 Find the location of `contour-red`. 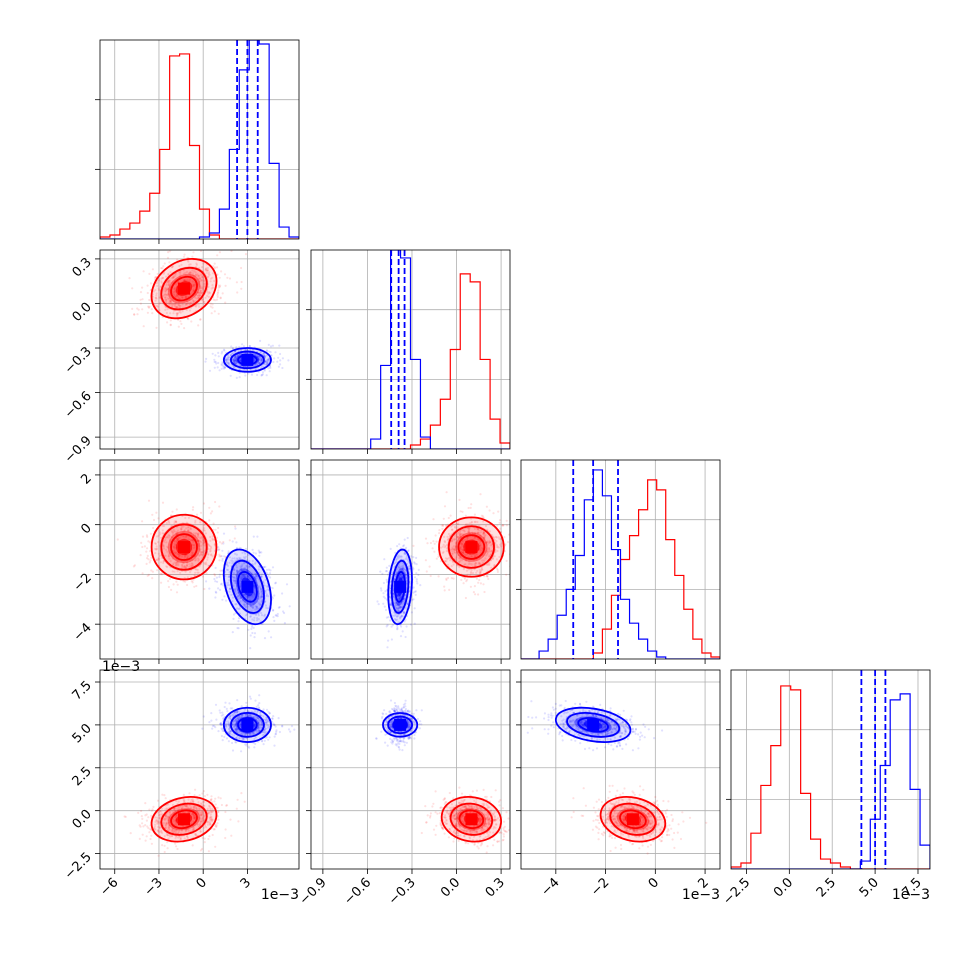

contour-red is located at coordinates (184, 288).